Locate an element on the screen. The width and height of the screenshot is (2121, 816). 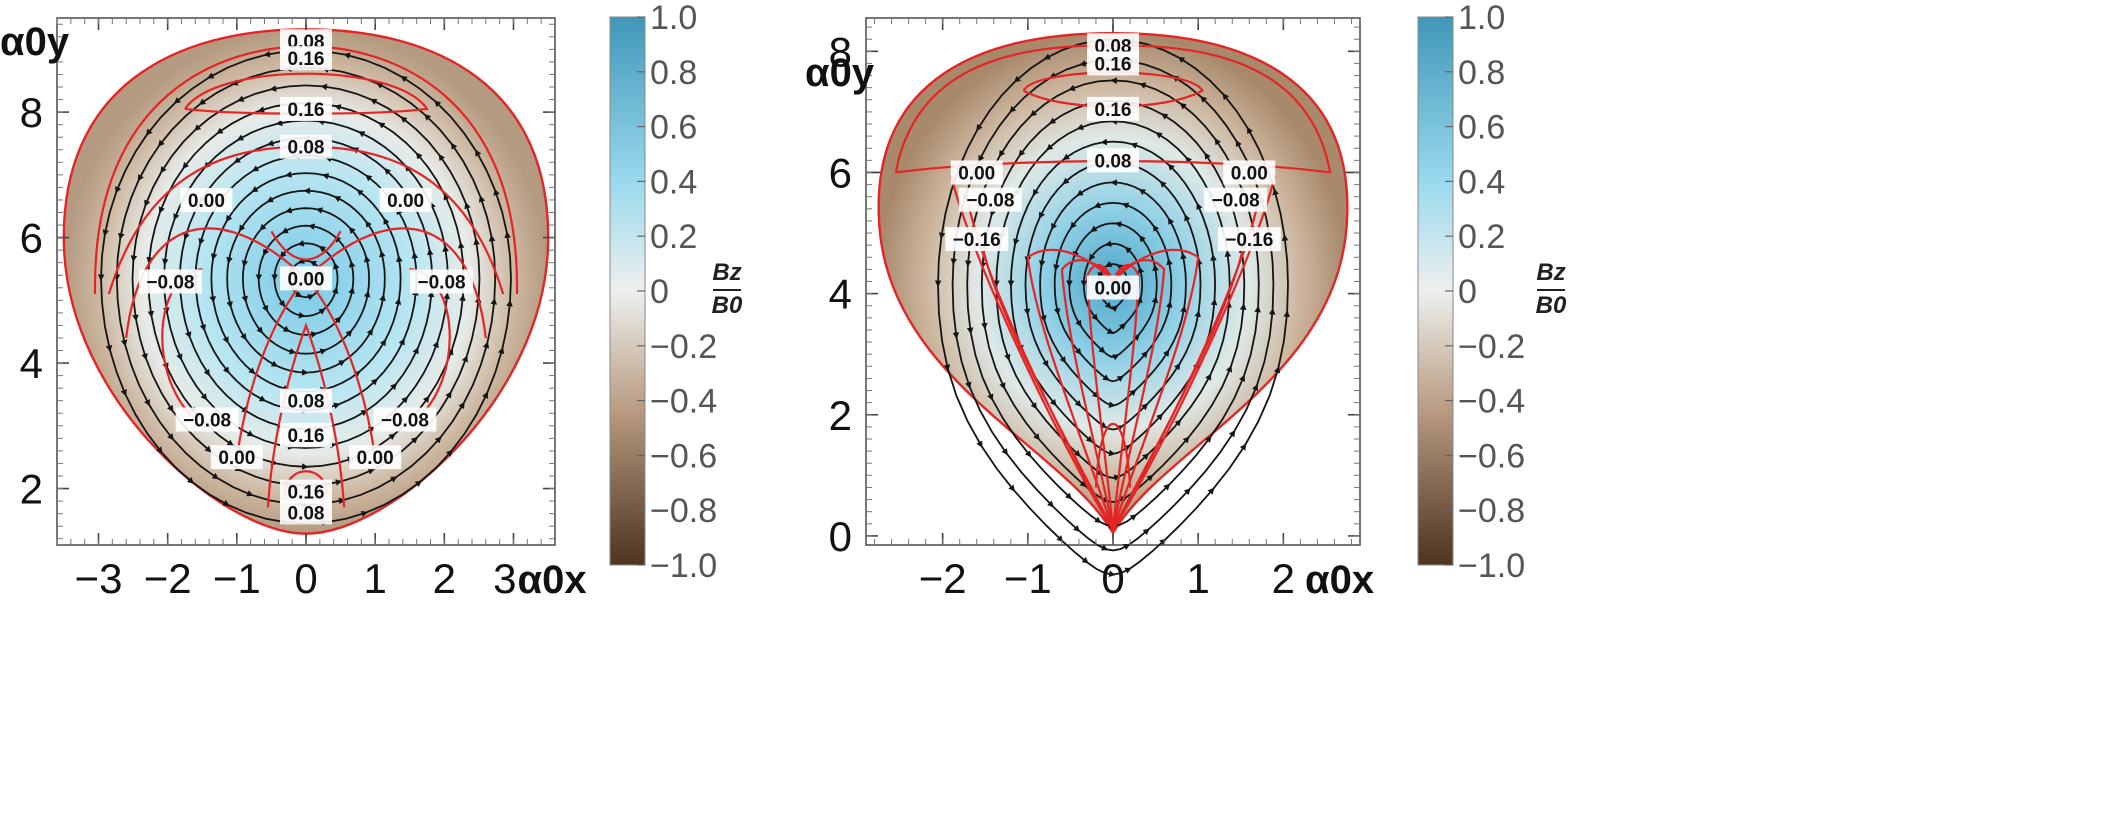
x-tick-label: −3 is located at coordinates (99, 578).